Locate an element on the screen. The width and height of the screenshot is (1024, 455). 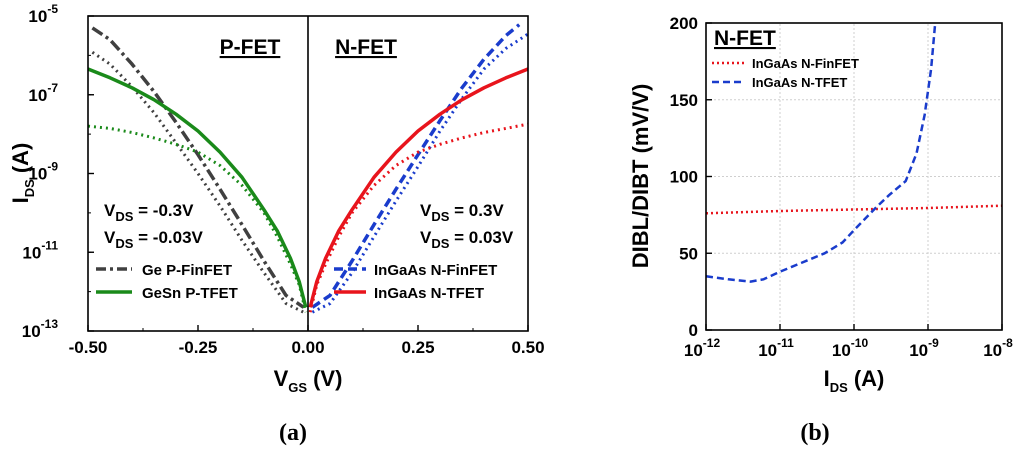
legend-label-ingaas-n-tfet: InGaAs N-TFET is located at coordinates (429, 293).